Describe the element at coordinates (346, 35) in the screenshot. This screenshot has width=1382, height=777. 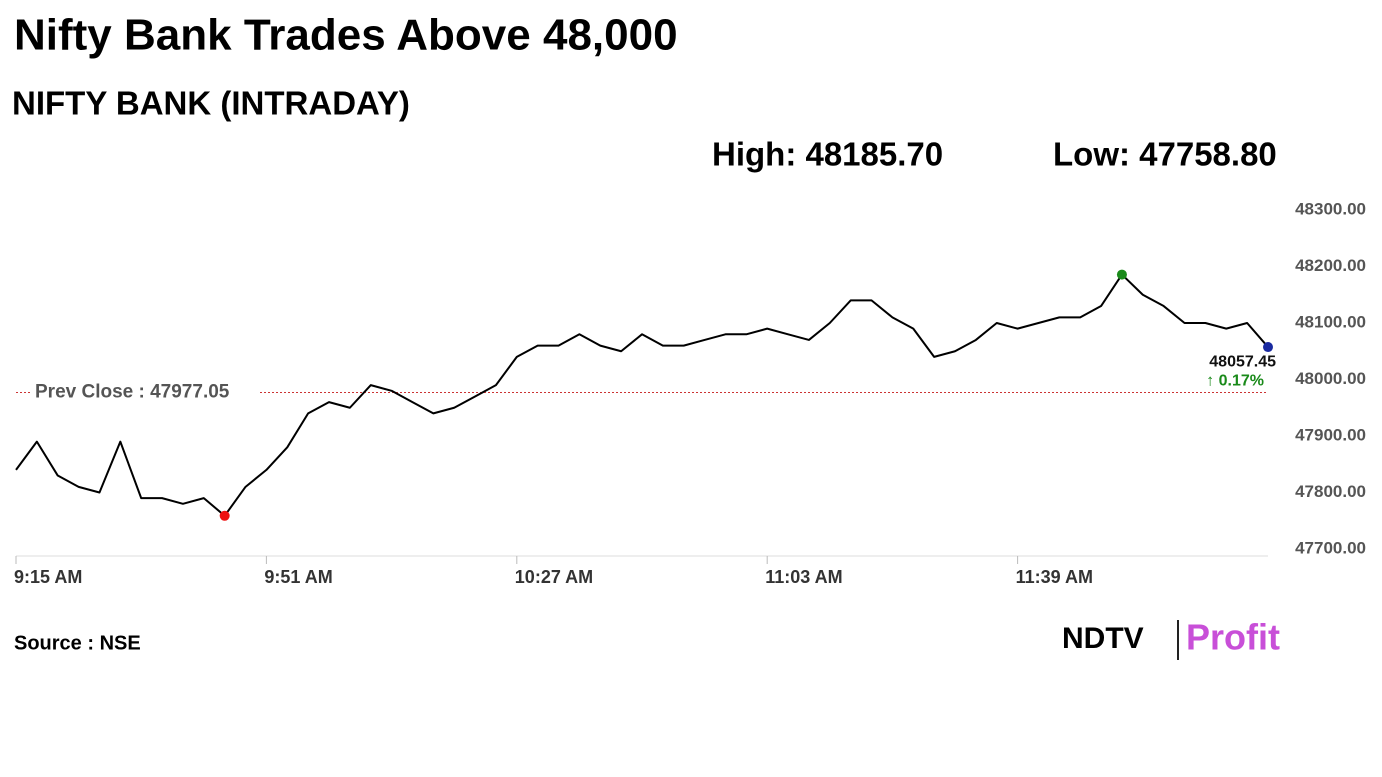
I see `chart-title: Nifty Bank Trades Above 48,000` at that location.